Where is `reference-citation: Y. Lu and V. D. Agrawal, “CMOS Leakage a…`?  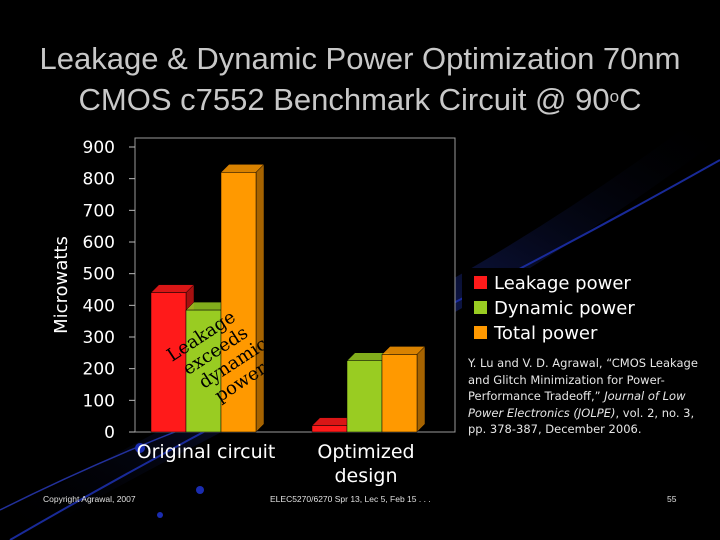
reference-citation: Y. Lu and V. D. Agrawal, “CMOS Leakage a… is located at coordinates (588, 396).